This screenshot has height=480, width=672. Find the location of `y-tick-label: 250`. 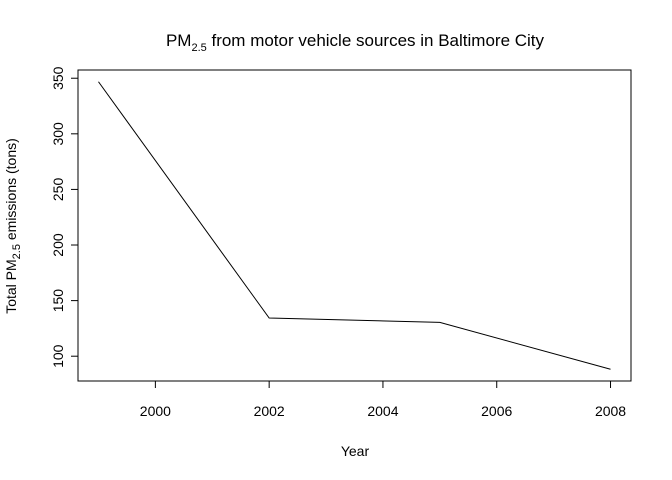

y-tick-label: 250 is located at coordinates (58, 190).